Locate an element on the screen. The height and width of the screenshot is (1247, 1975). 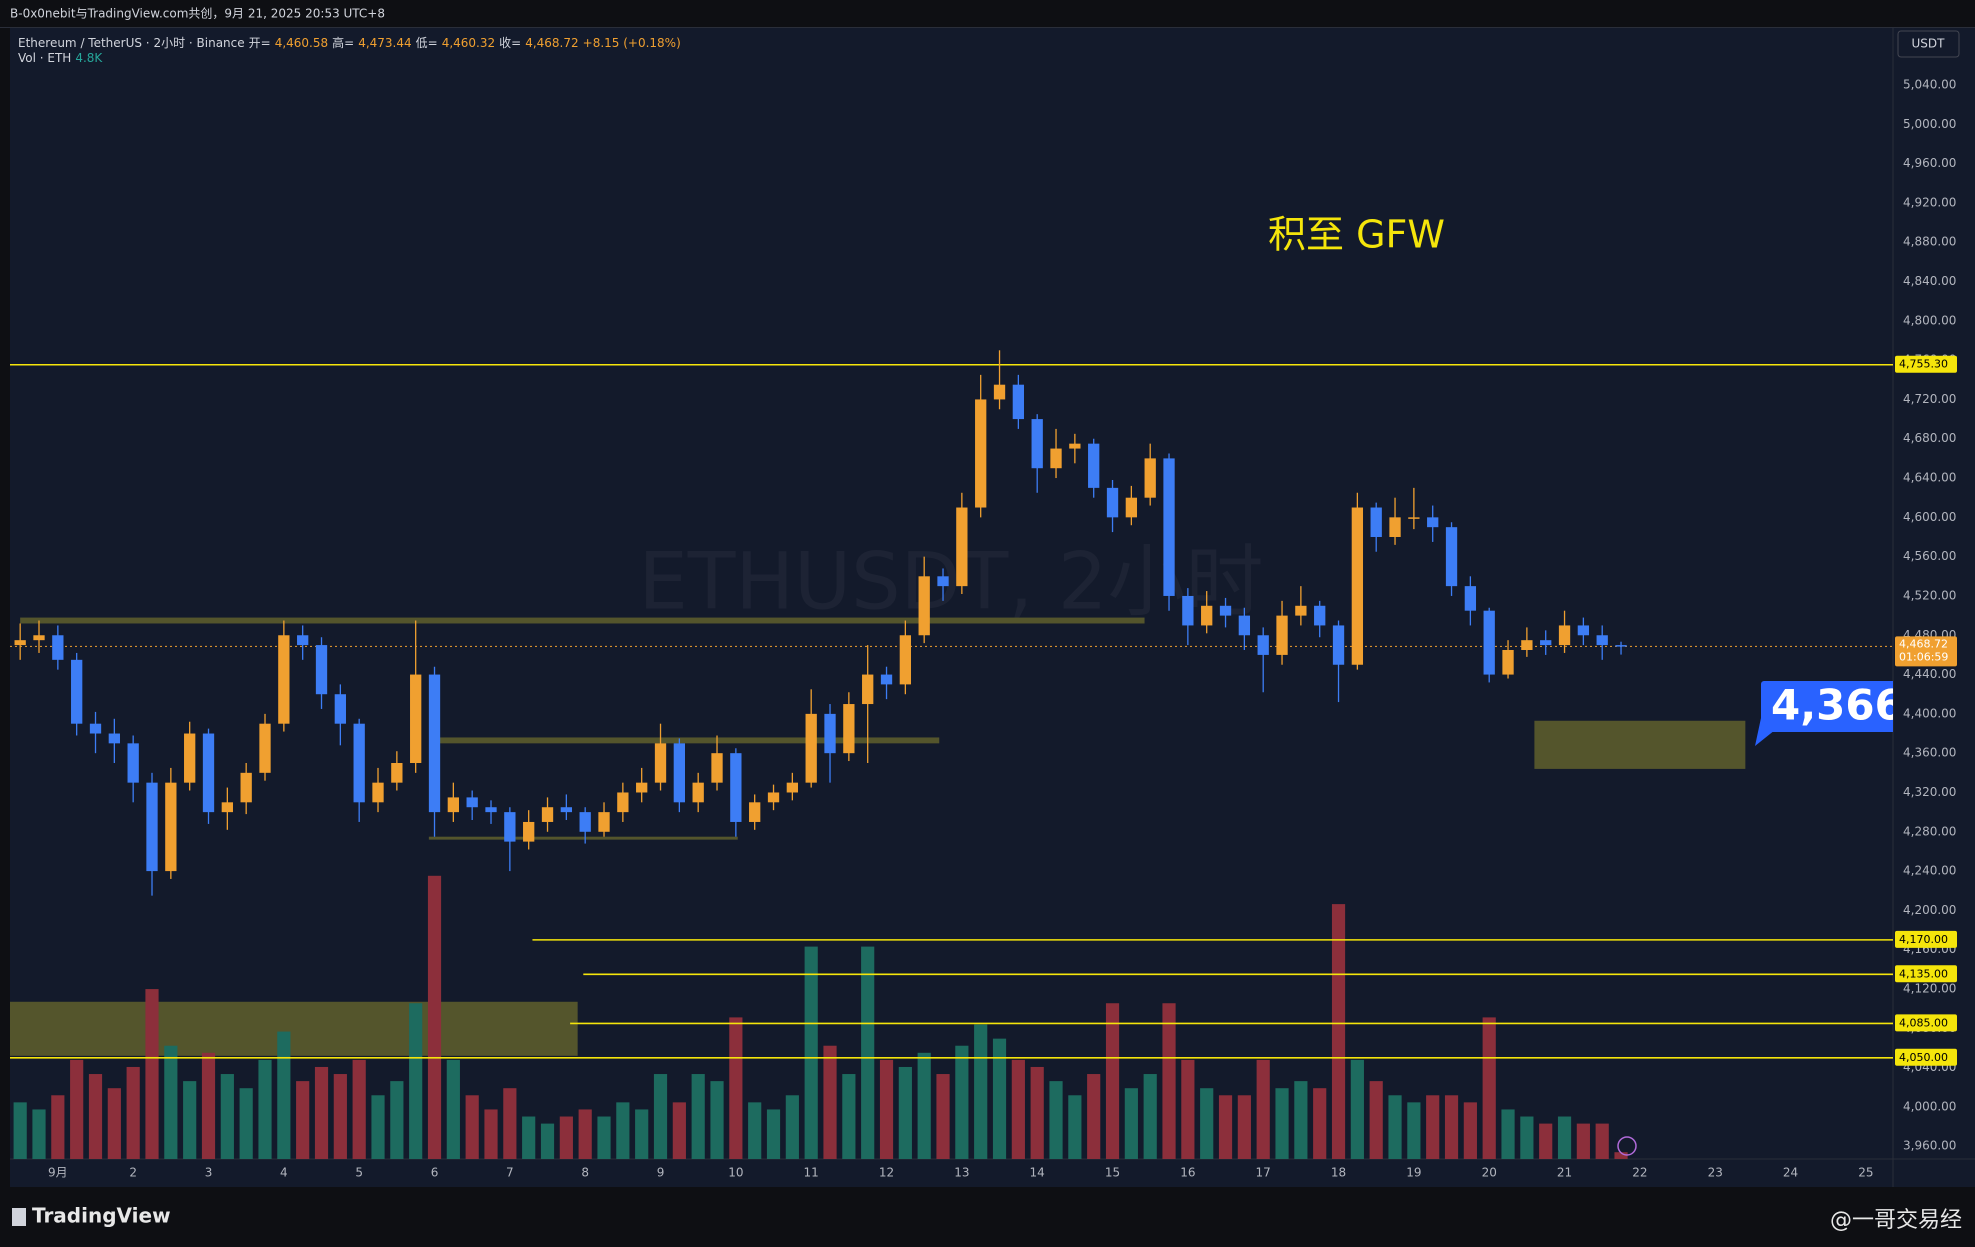
y-tick-label: 4,520.00 is located at coordinates (1929, 595).